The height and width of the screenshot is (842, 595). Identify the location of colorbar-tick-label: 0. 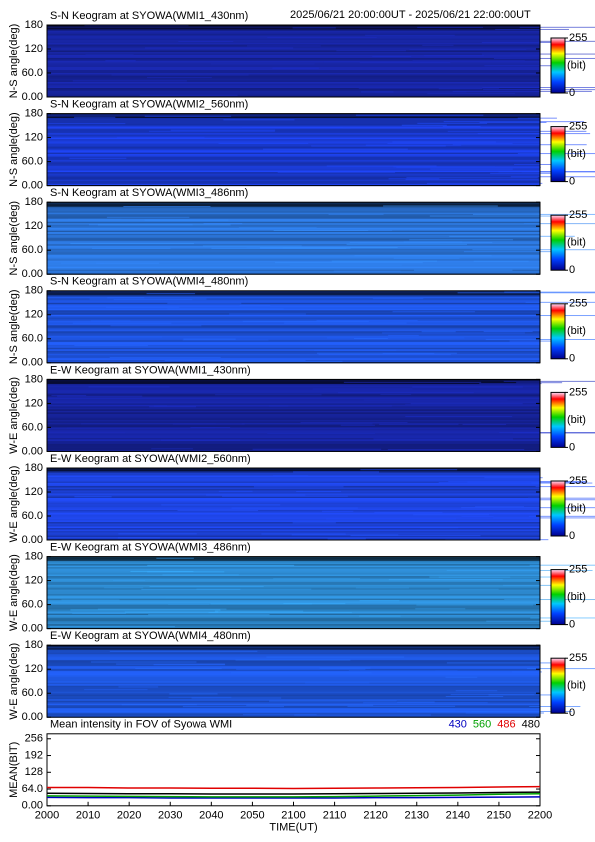
(572, 270).